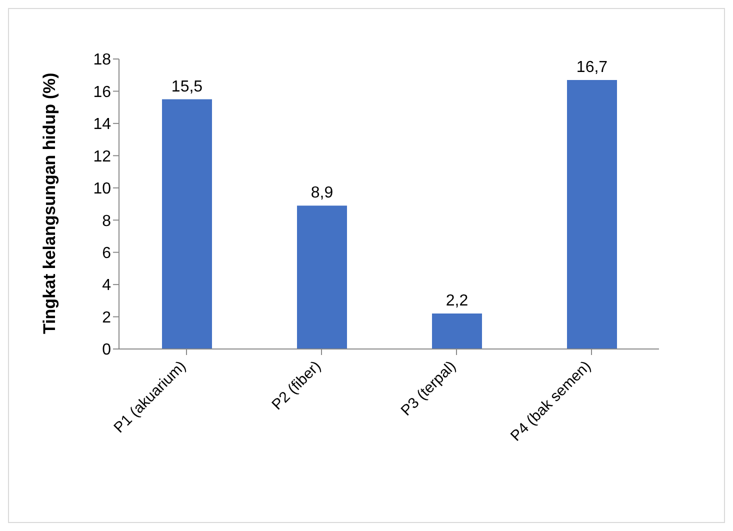 This screenshot has height=531, width=733. What do you see at coordinates (107, 253) in the screenshot?
I see `y-tick-label: 6` at bounding box center [107, 253].